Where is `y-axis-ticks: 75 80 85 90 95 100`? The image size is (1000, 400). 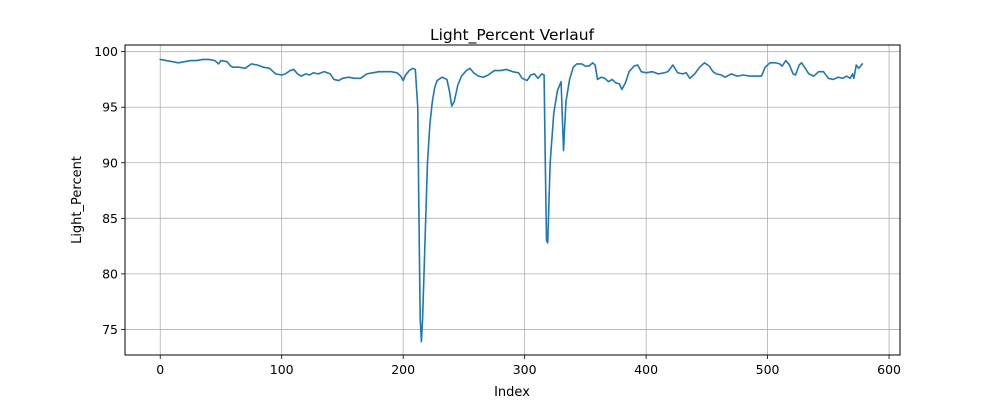
y-axis-ticks: 75 80 85 90 95 100 is located at coordinates (109, 190).